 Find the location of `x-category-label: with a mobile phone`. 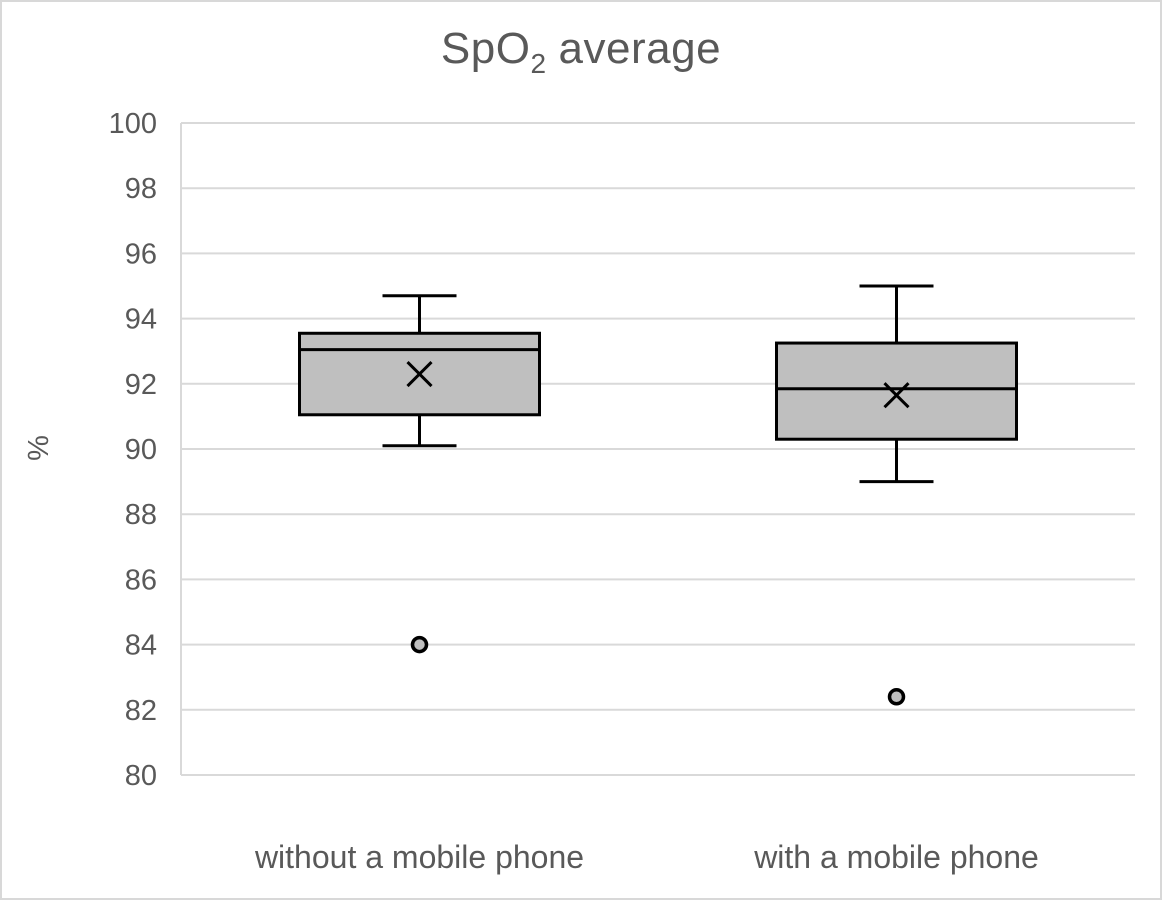

x-category-label: with a mobile phone is located at coordinates (896, 857).